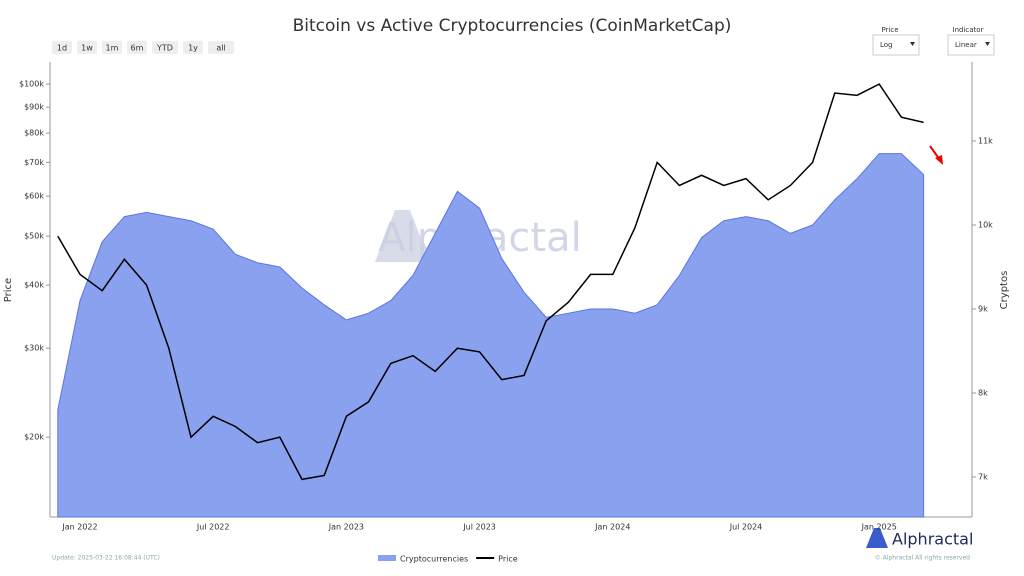 This screenshot has height=576, width=1024. I want to click on x-tick-label: Jan 2023, so click(346, 527).